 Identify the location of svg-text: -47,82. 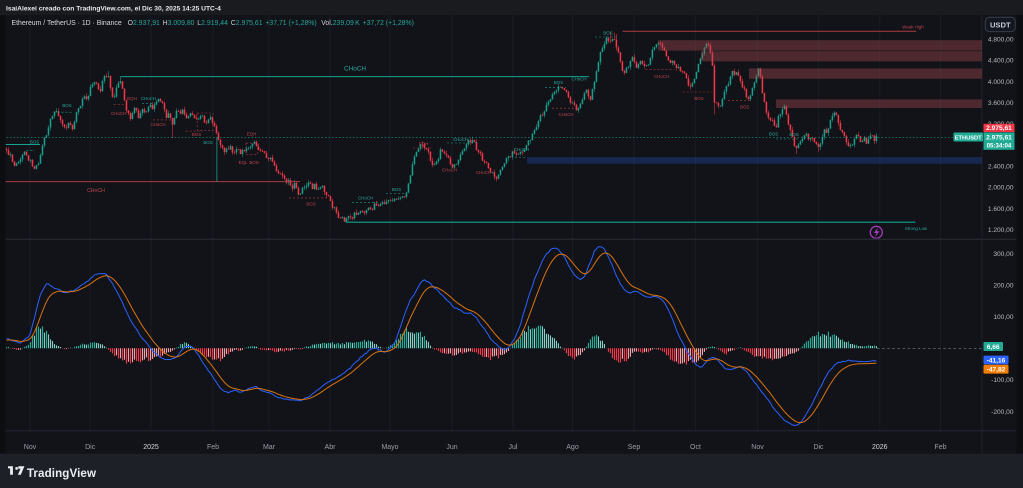
(996, 370).